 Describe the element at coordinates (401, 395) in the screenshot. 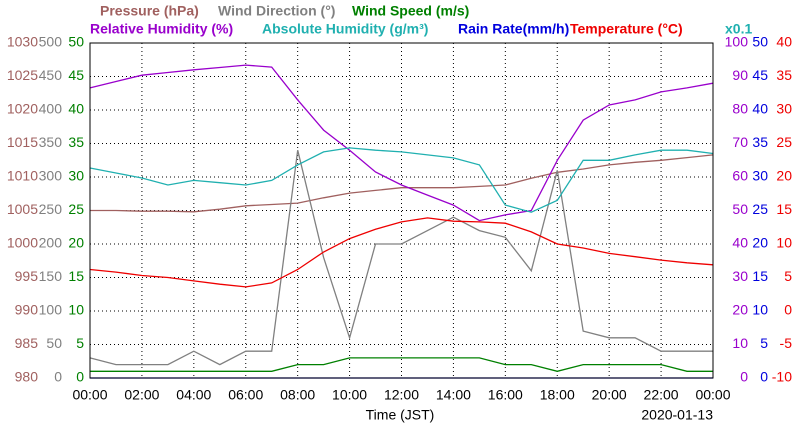

I see `x-tick-label: 12:00` at that location.